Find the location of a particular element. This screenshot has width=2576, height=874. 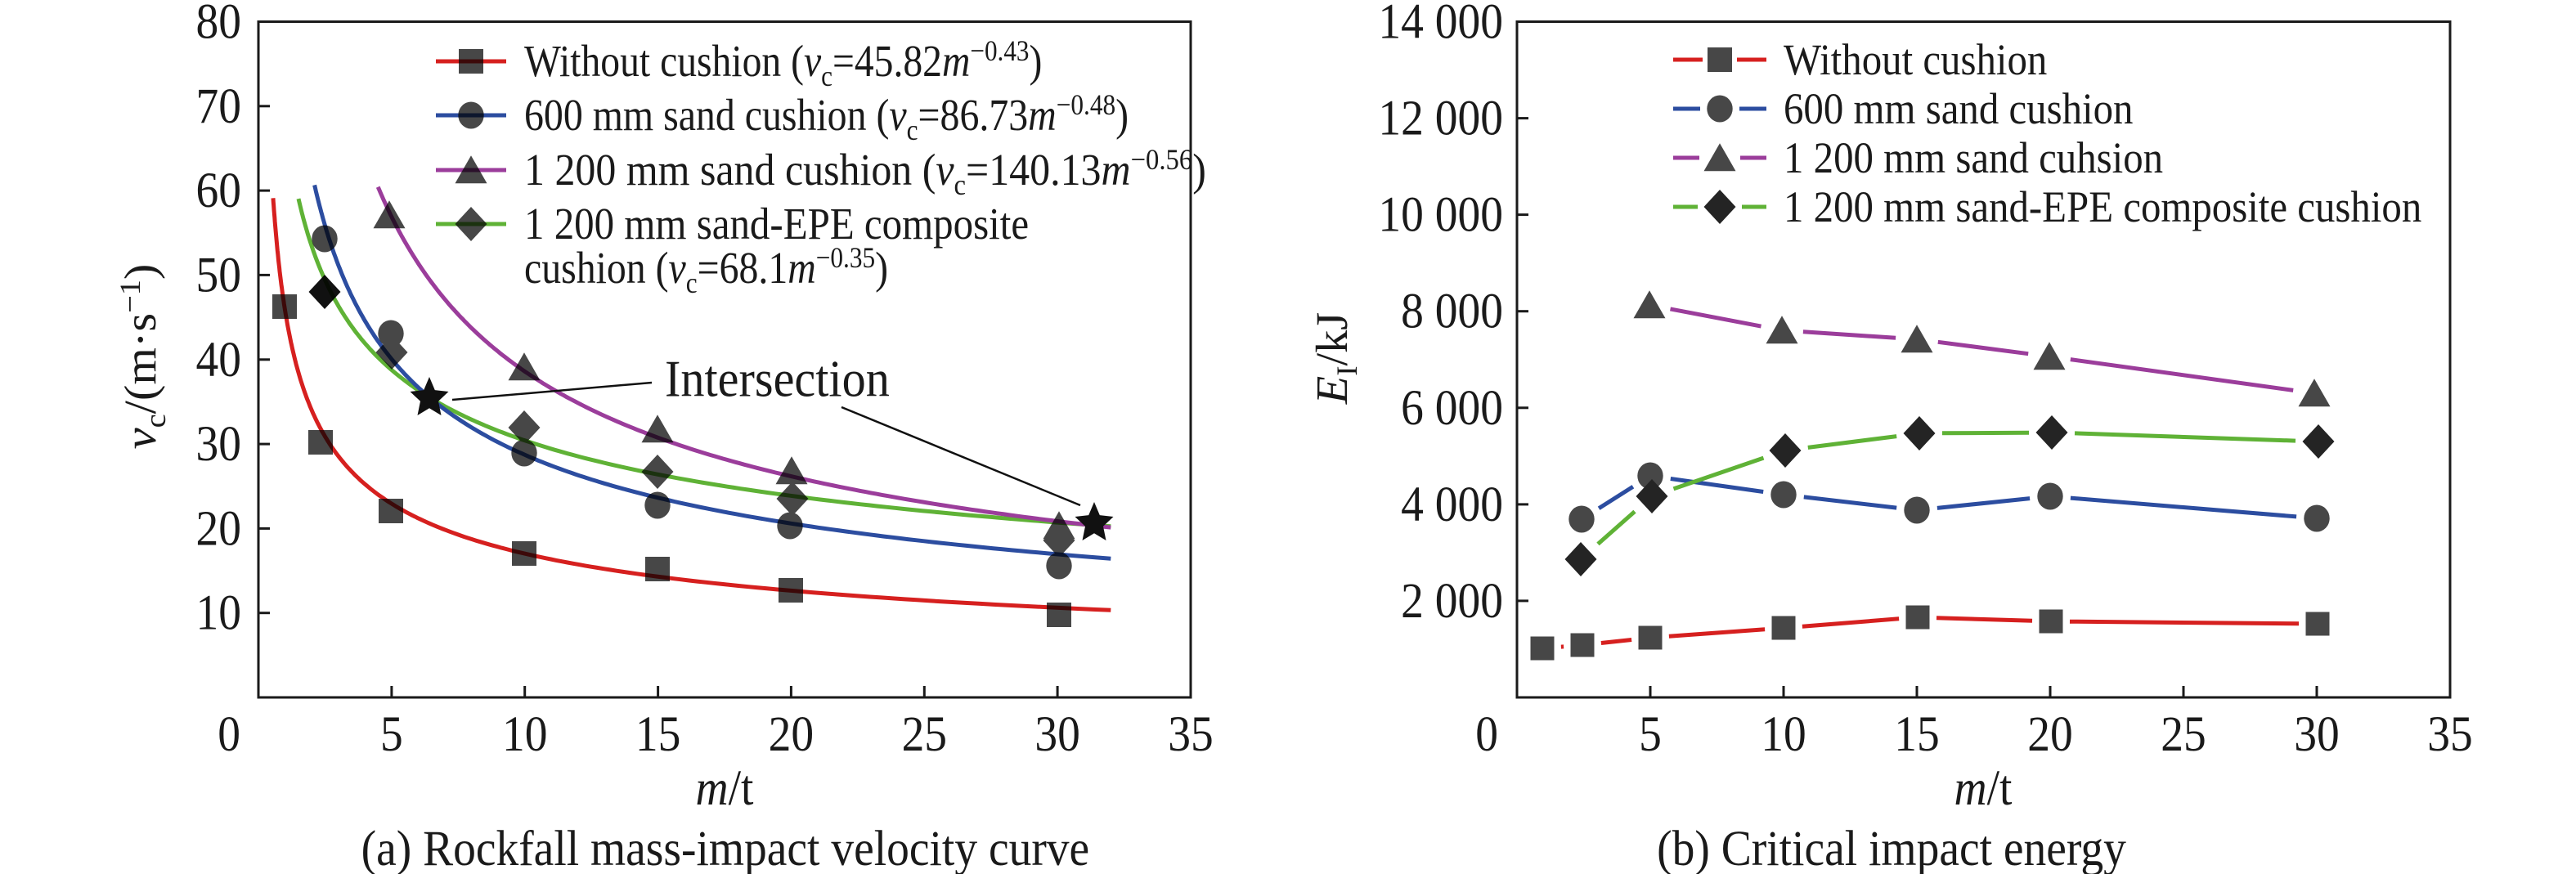

svg-text: EI/kJ is located at coordinates (1334, 358).